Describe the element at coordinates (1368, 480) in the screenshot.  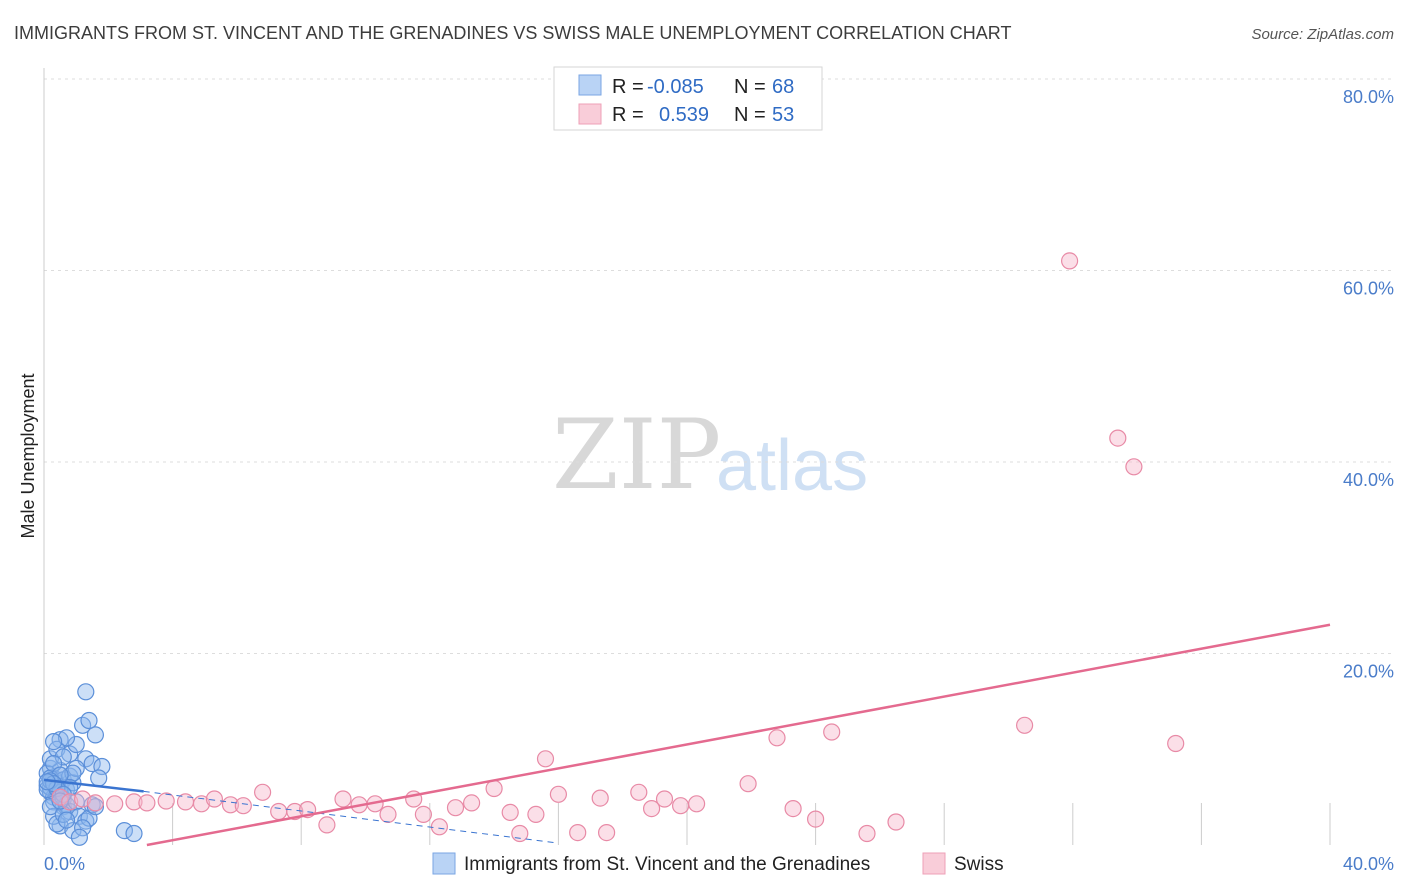
I see `y-tick-label-2: 40.0%` at that location.